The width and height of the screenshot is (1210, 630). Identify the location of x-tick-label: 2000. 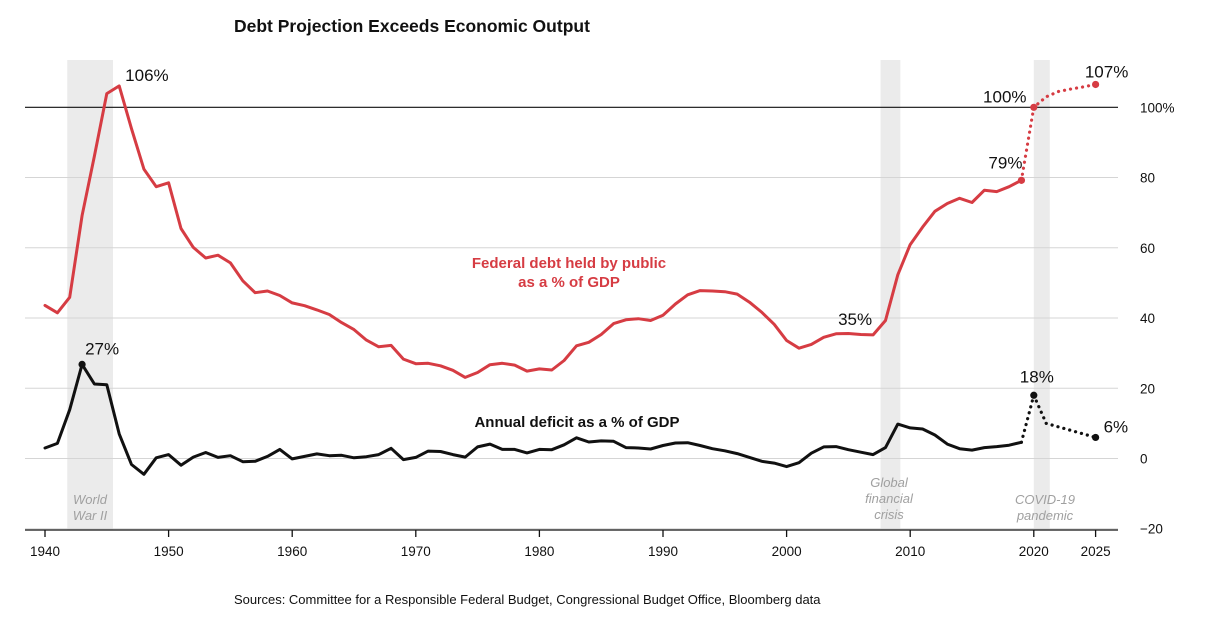
(787, 551).